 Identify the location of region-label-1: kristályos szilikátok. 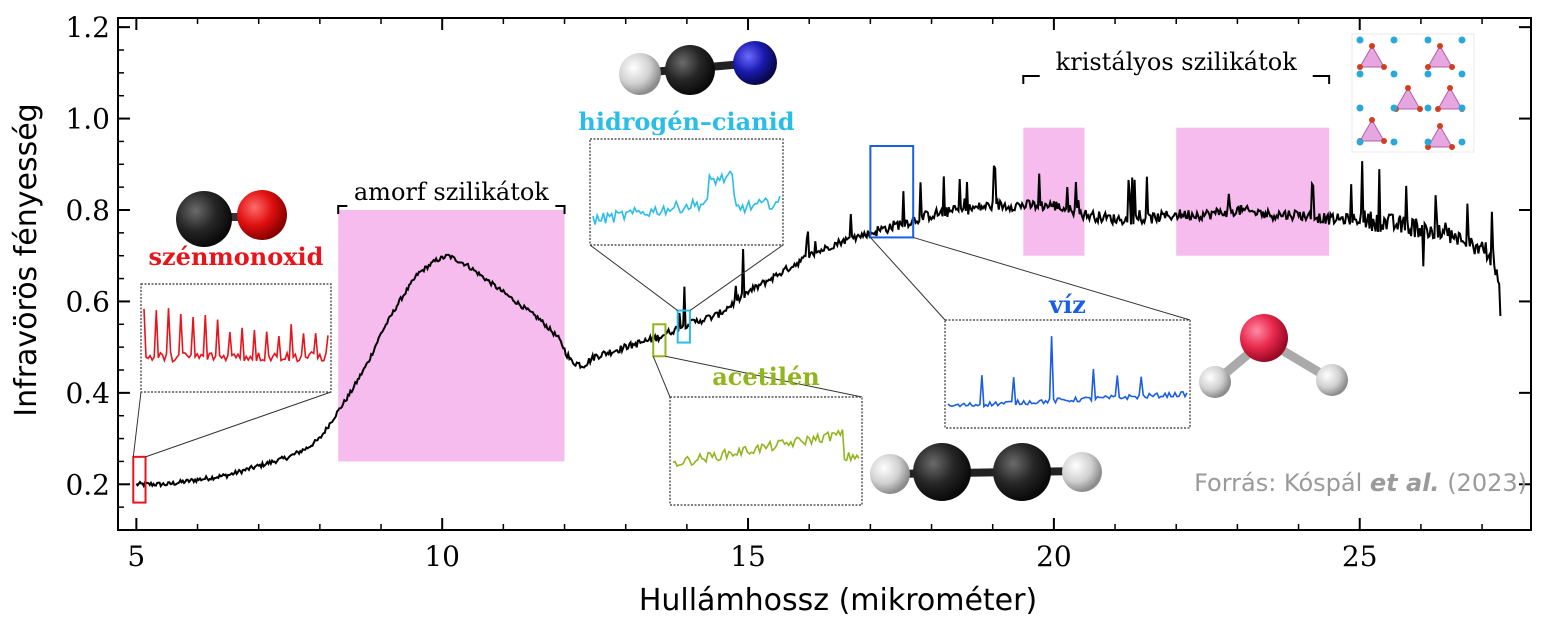
(1177, 62).